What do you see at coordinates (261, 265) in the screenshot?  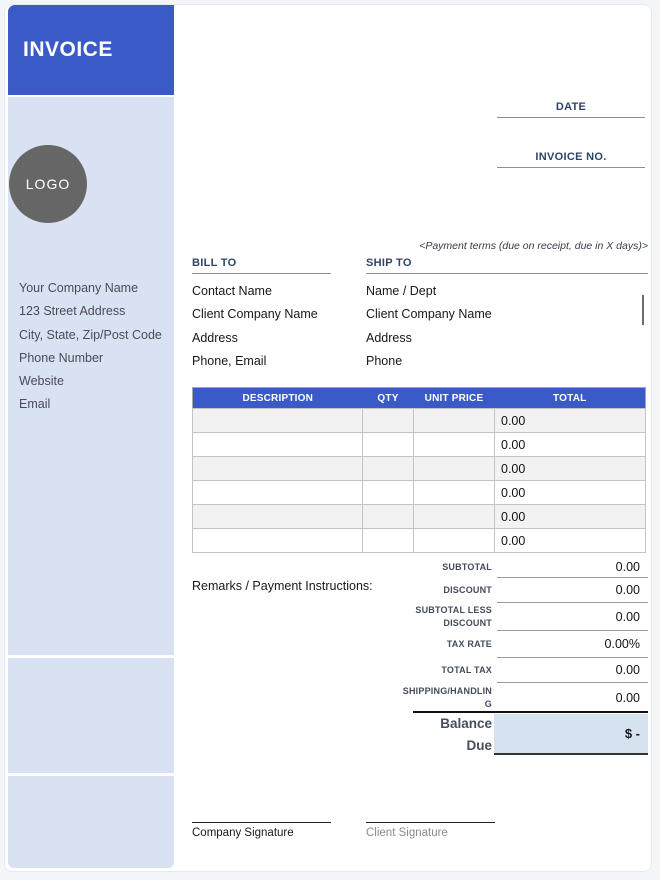 I see `bill-to-heading: BILL TO` at bounding box center [261, 265].